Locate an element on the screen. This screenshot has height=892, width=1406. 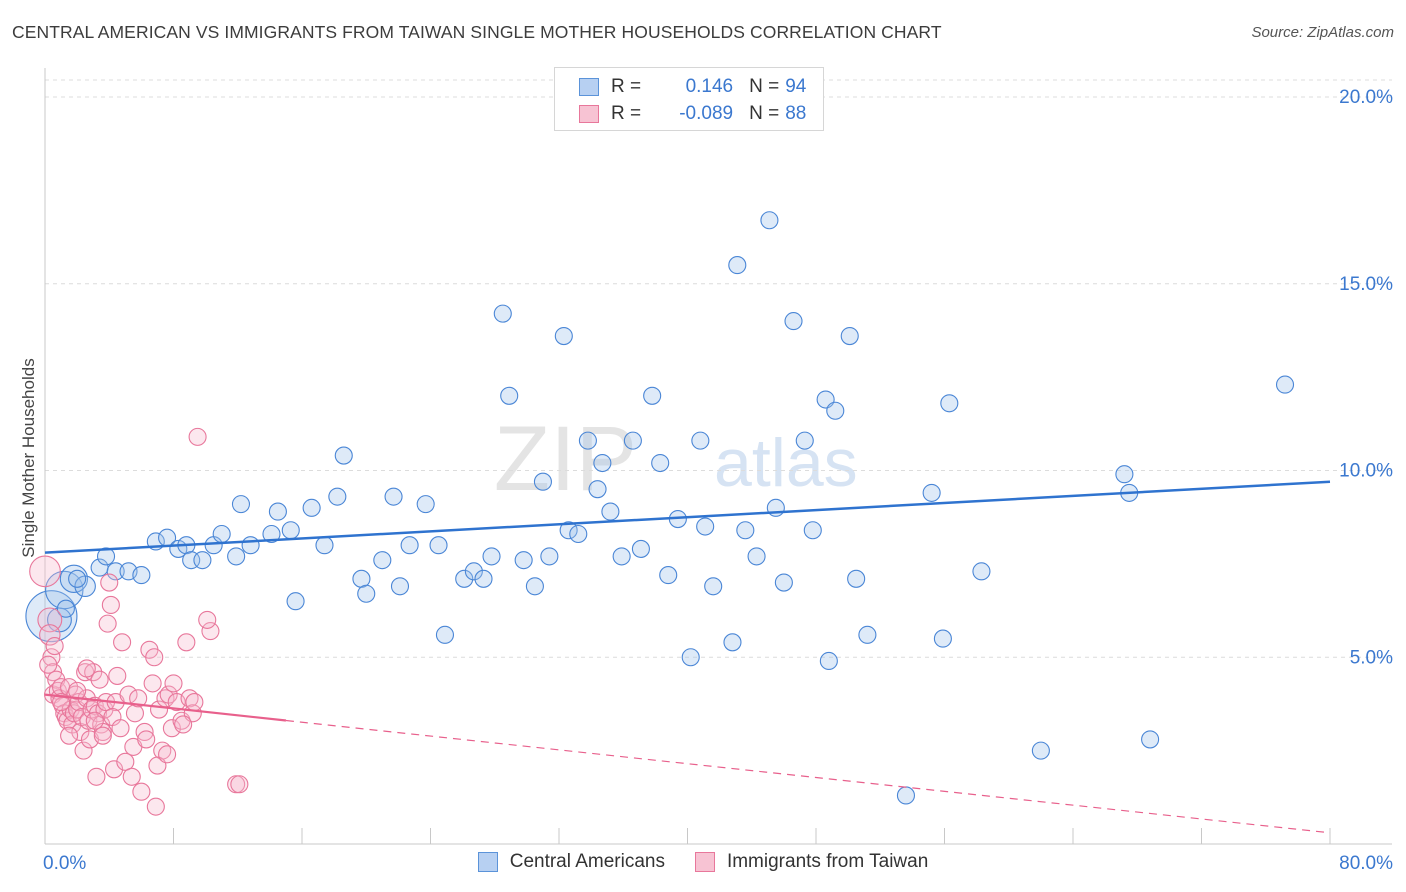
legend-r-label: R = is located at coordinates (626, 113).